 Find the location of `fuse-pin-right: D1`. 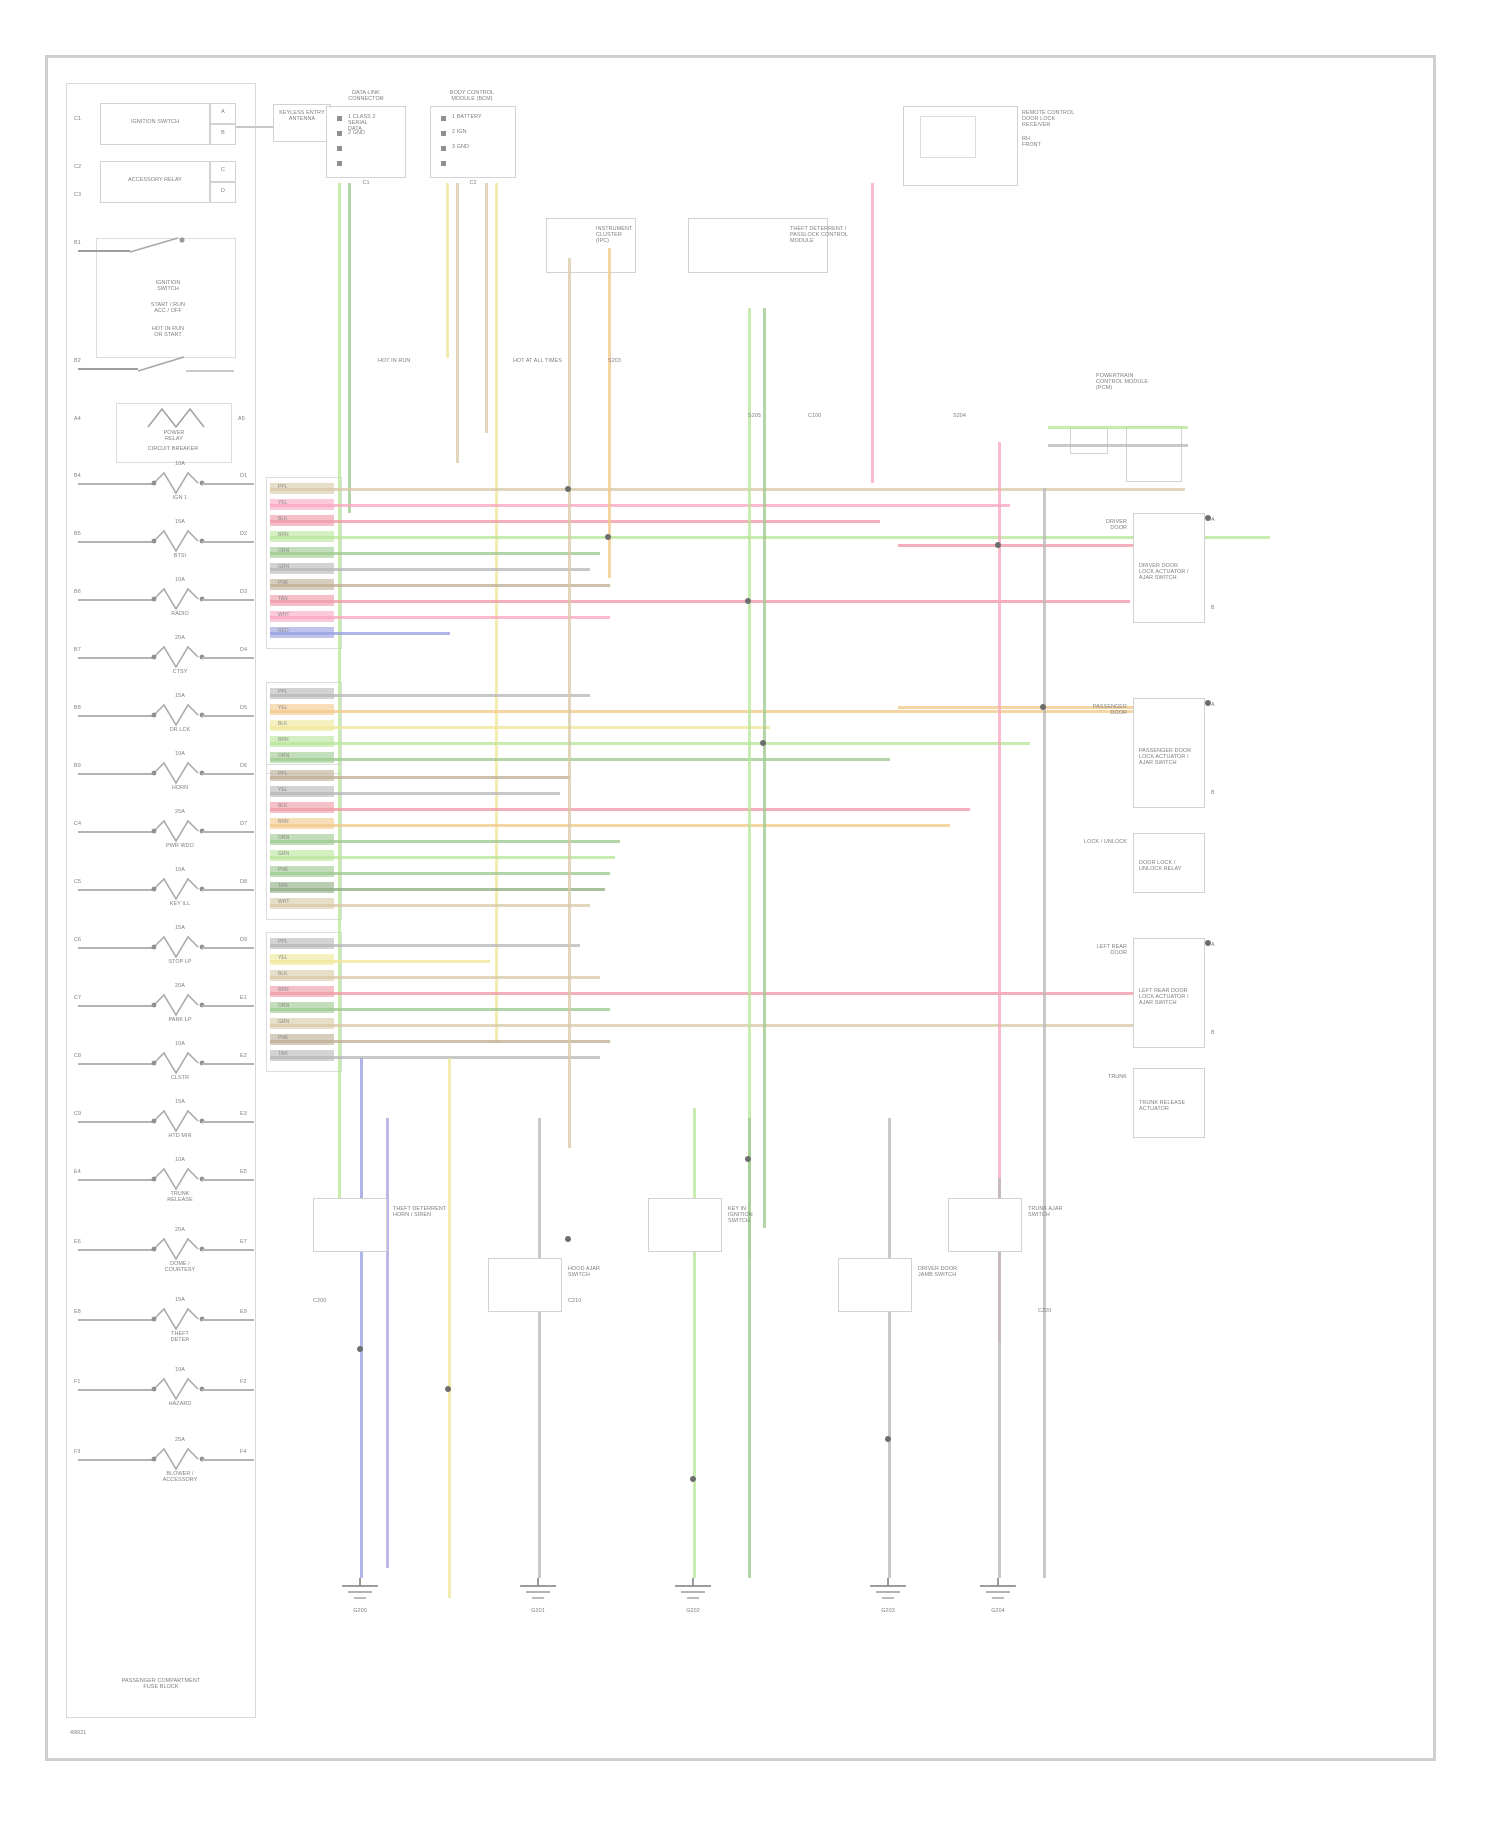

fuse-pin-right: D1 is located at coordinates (244, 476).